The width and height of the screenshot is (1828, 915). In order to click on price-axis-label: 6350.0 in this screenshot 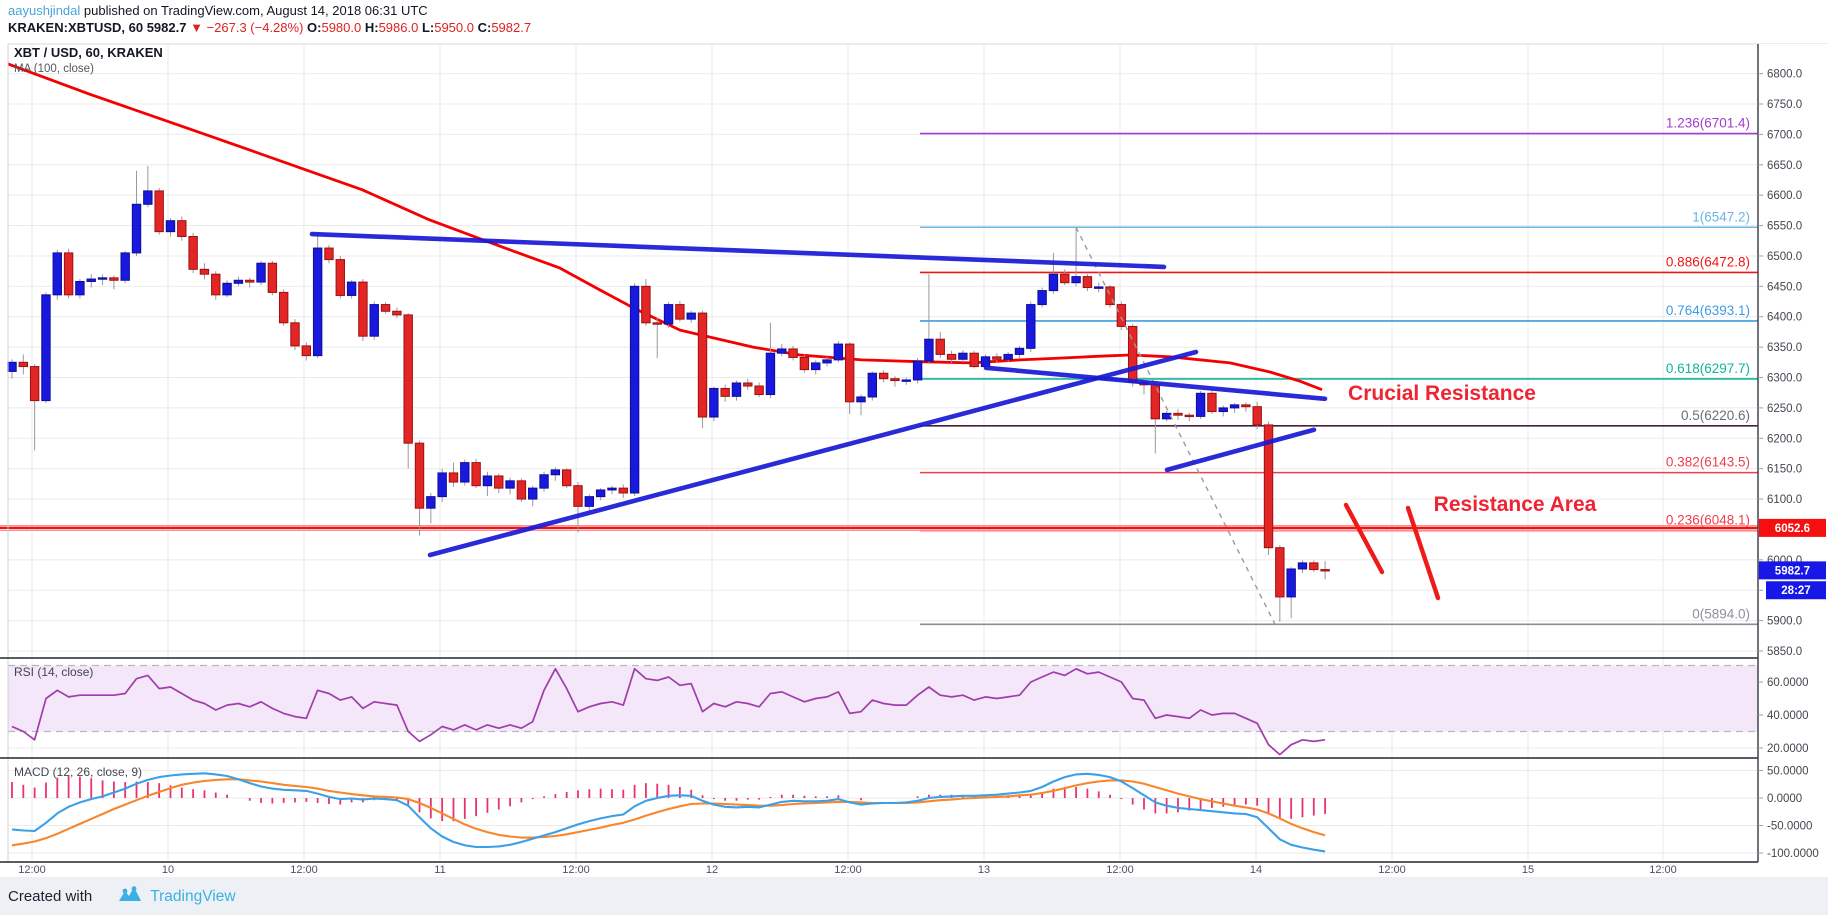, I will do `click(1784, 348)`.